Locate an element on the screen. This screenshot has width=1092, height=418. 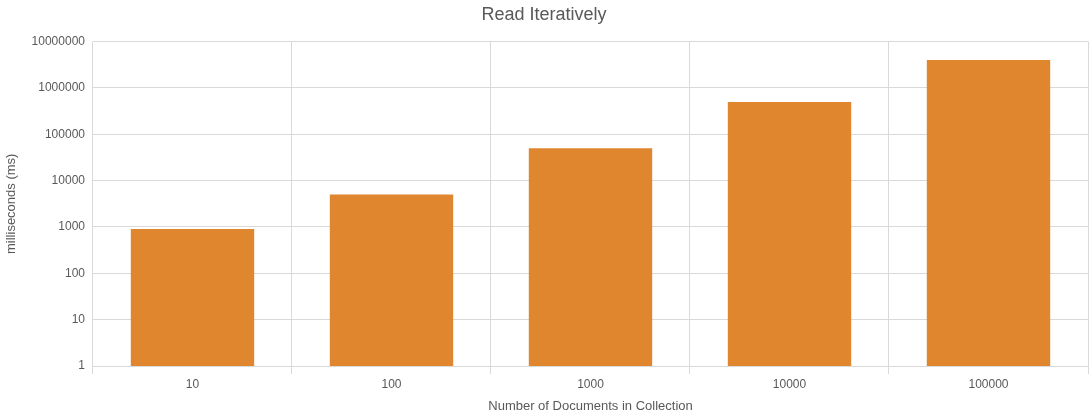
chart-title: Read Iteratively is located at coordinates (544, 13).